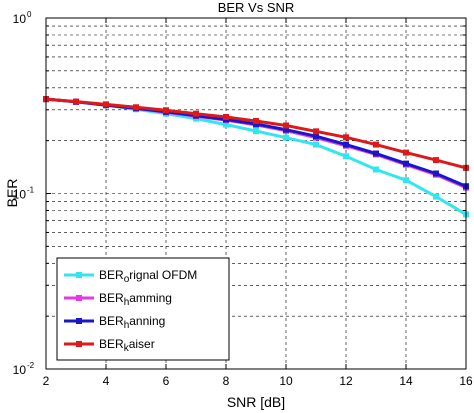  I want to click on legend-label: BERkaiser, so click(127, 345).